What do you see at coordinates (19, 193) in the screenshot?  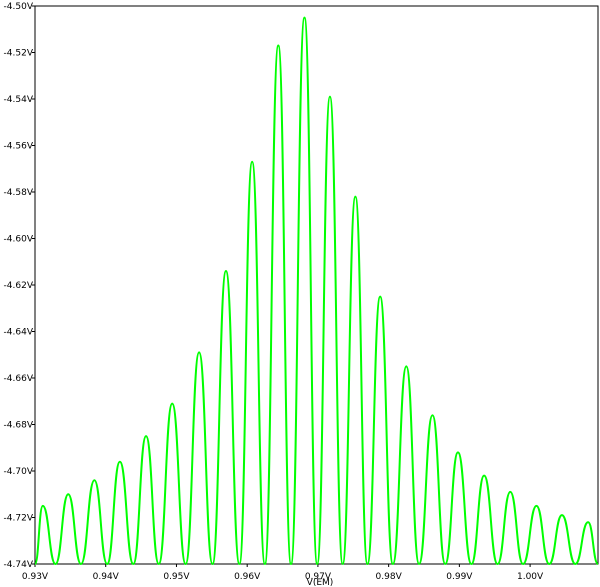 I see `y-tick-label: -4.58V` at bounding box center [19, 193].